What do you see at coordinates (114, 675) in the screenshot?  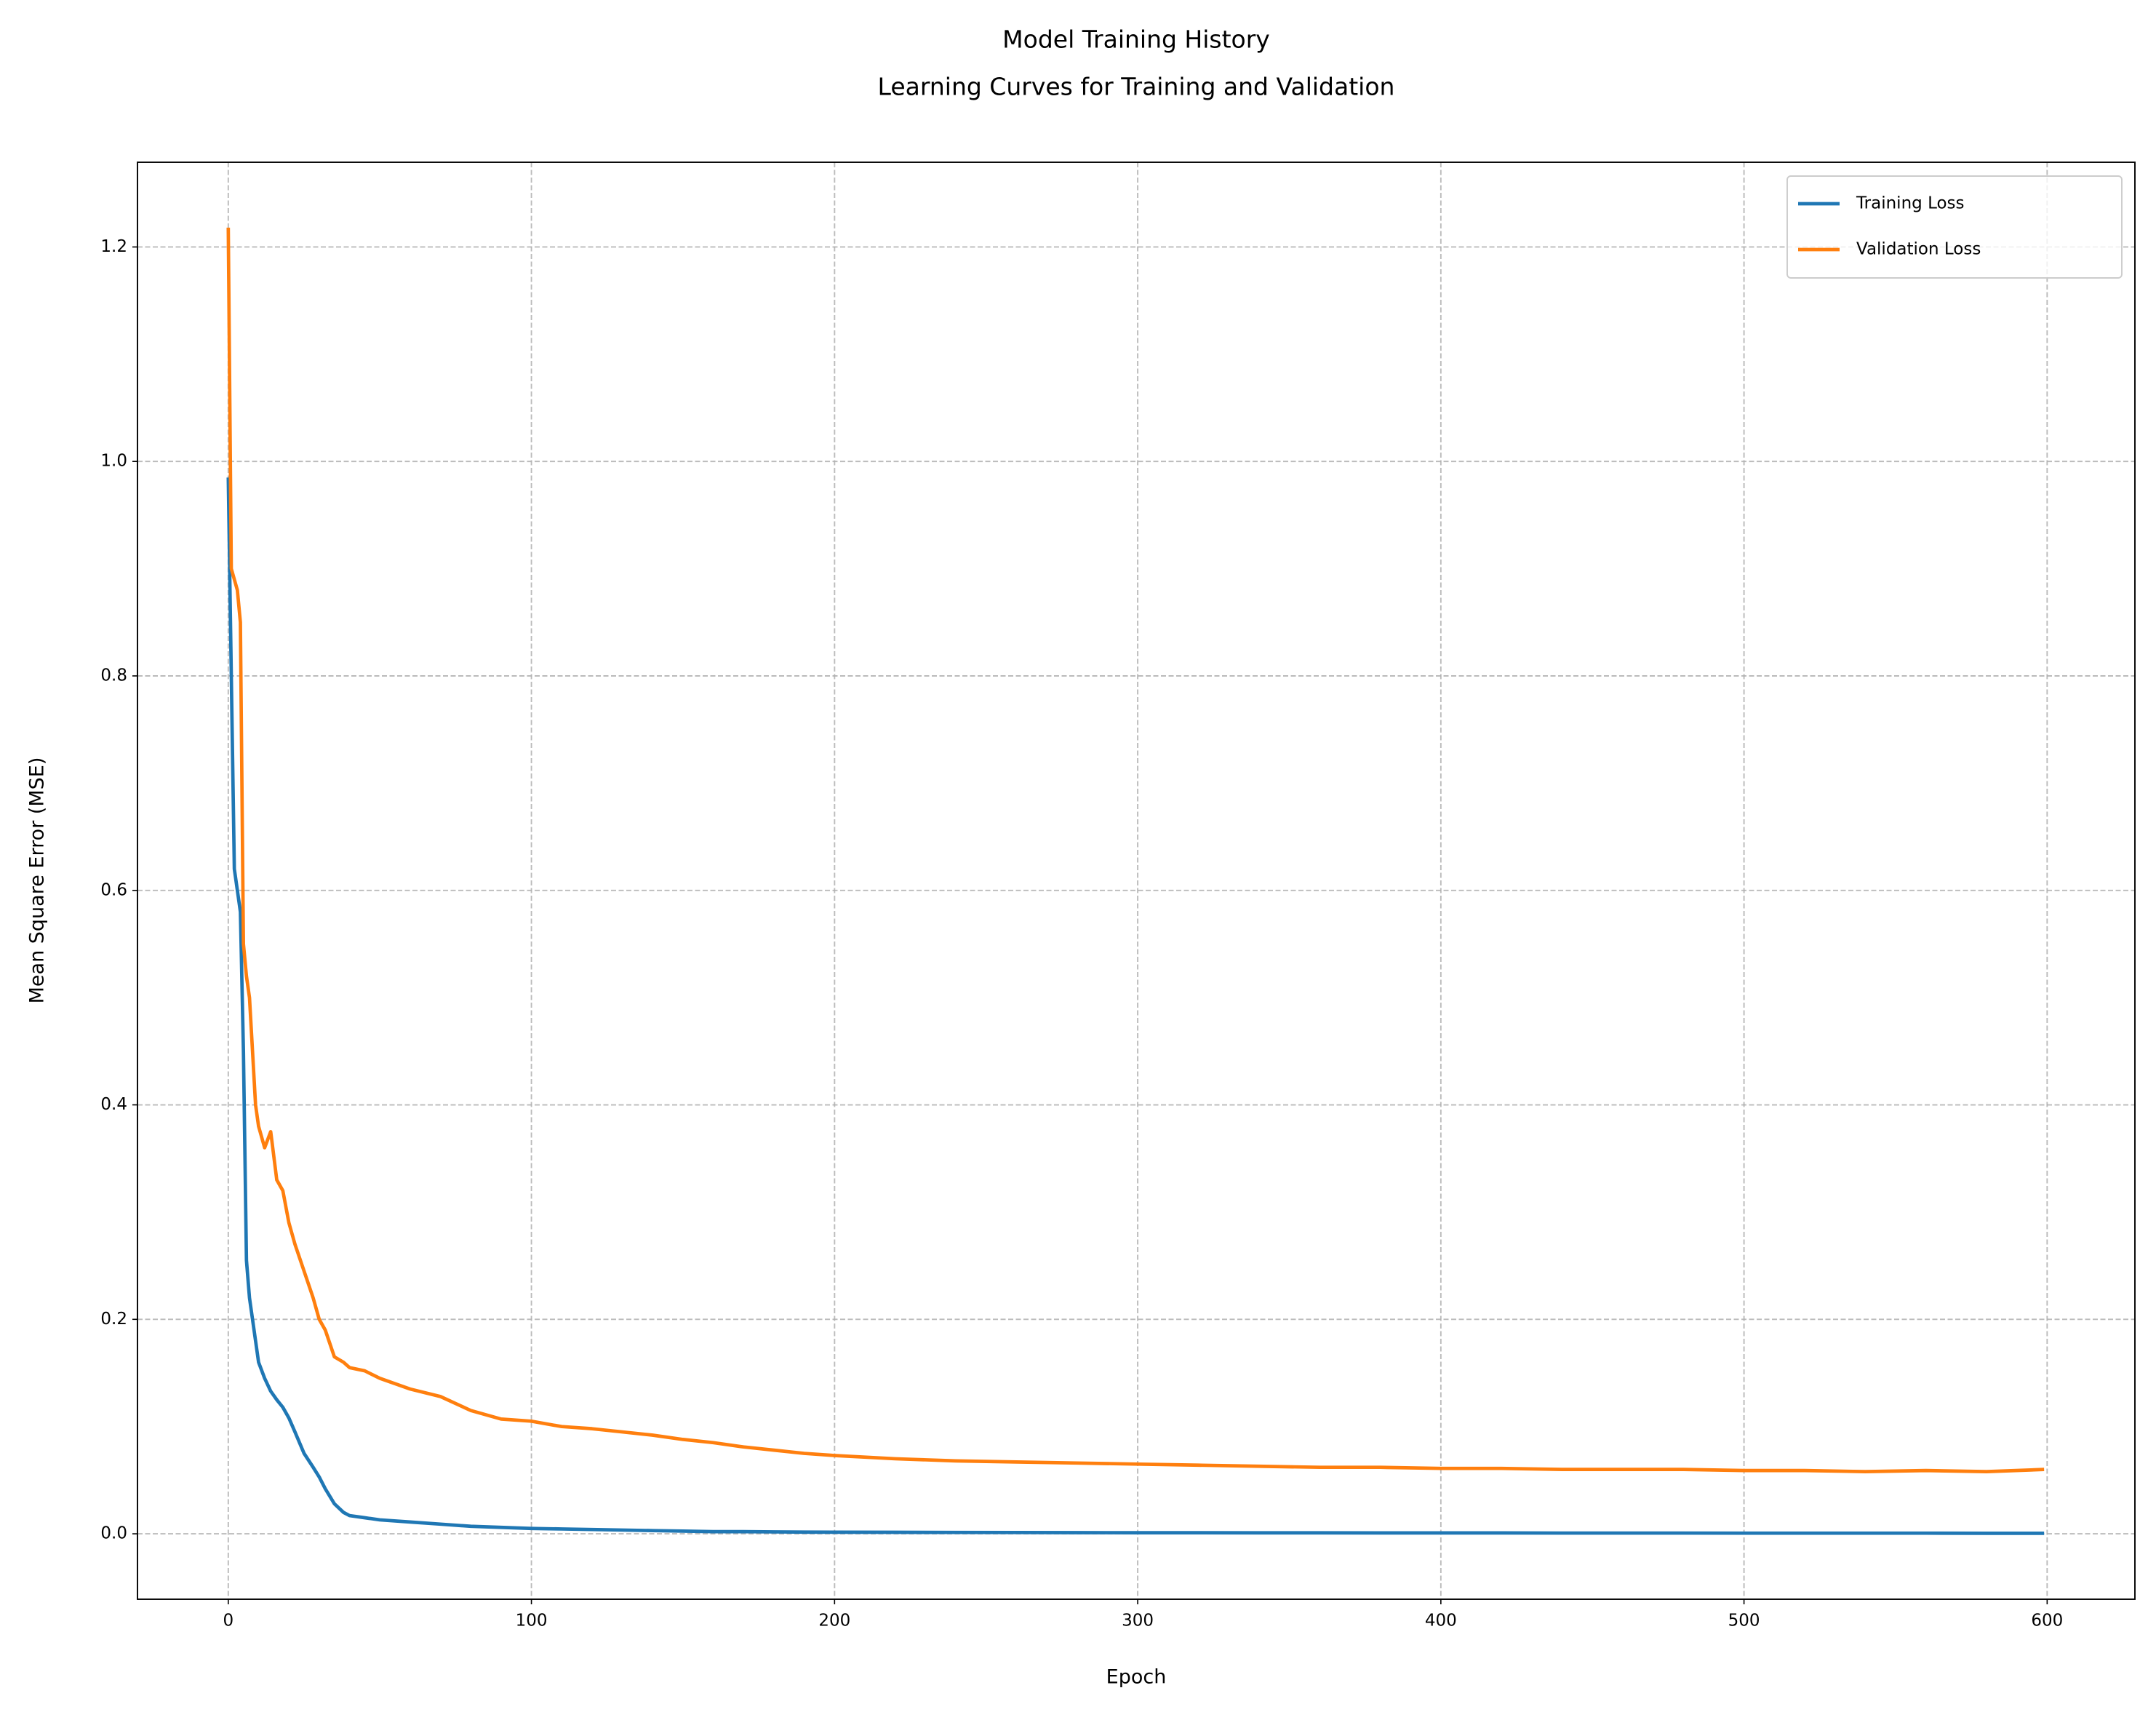 I see `y-tick-label: 0.8` at bounding box center [114, 675].